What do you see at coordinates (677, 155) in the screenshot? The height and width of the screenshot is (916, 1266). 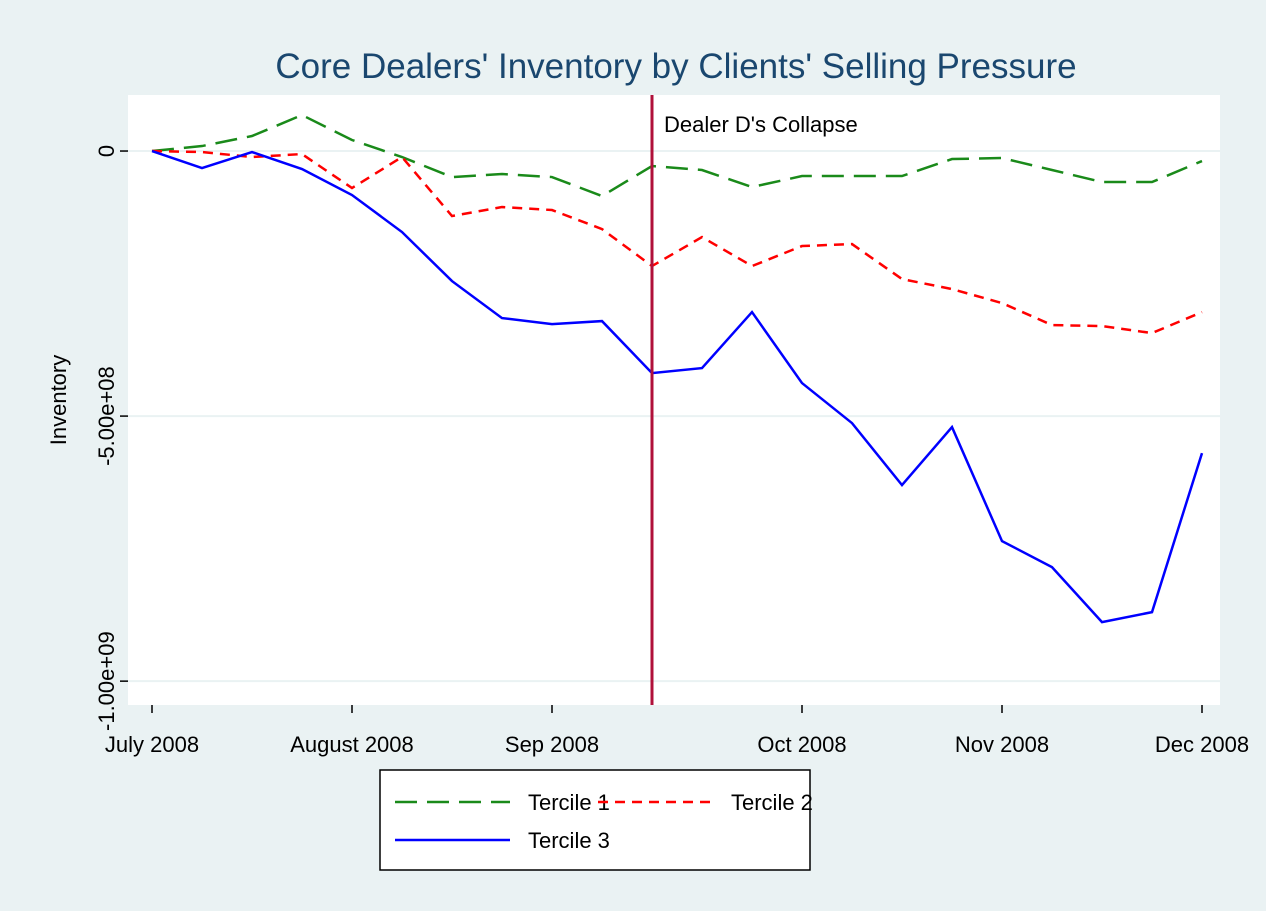 I see `series-line` at bounding box center [677, 155].